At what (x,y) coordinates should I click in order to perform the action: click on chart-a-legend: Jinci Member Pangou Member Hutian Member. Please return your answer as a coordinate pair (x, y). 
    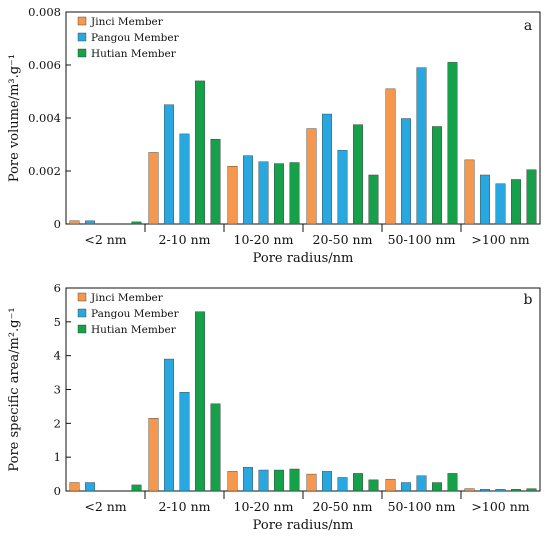
    Looking at the image, I should click on (128, 38).